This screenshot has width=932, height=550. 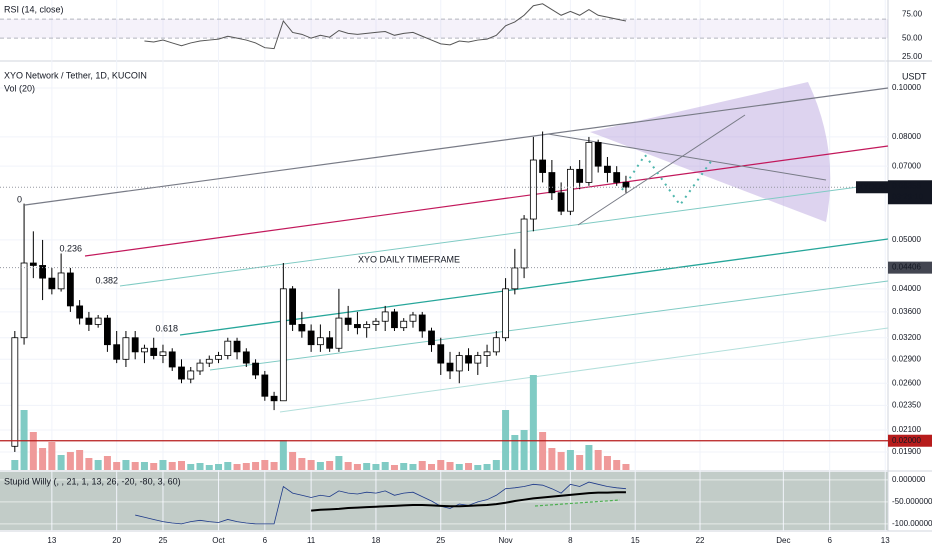 I want to click on fib-label: 0.618, so click(x=166, y=328).